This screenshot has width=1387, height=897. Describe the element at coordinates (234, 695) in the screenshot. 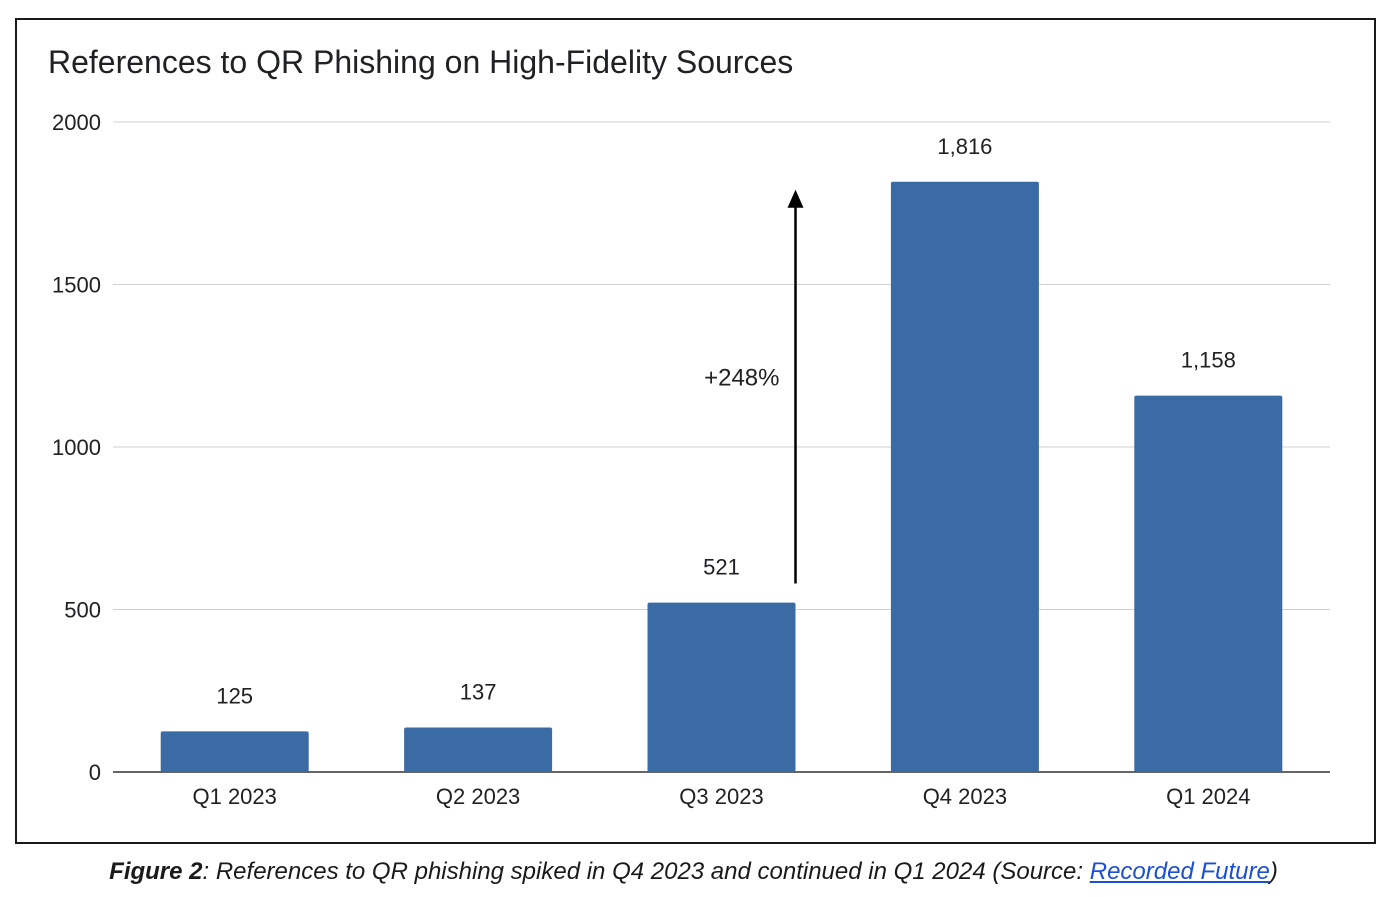

I see `data-label: 125` at that location.